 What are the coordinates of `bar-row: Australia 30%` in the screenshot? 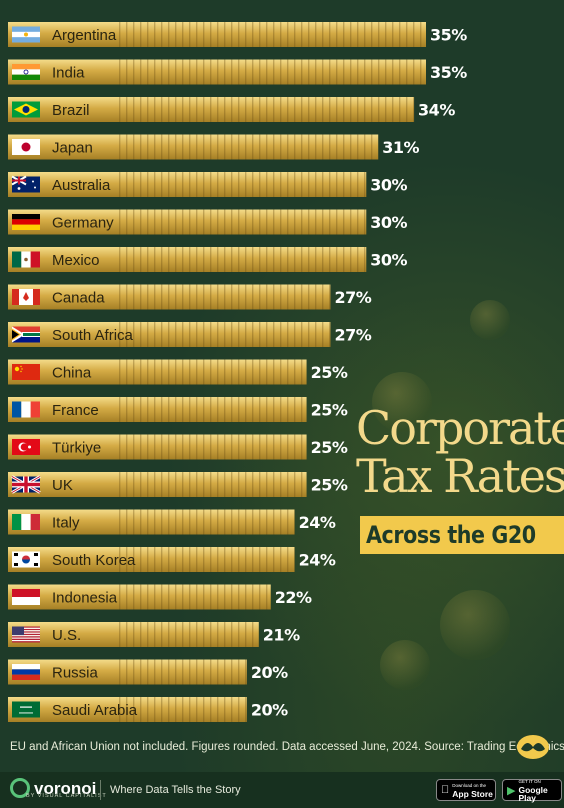 It's located at (208, 184).